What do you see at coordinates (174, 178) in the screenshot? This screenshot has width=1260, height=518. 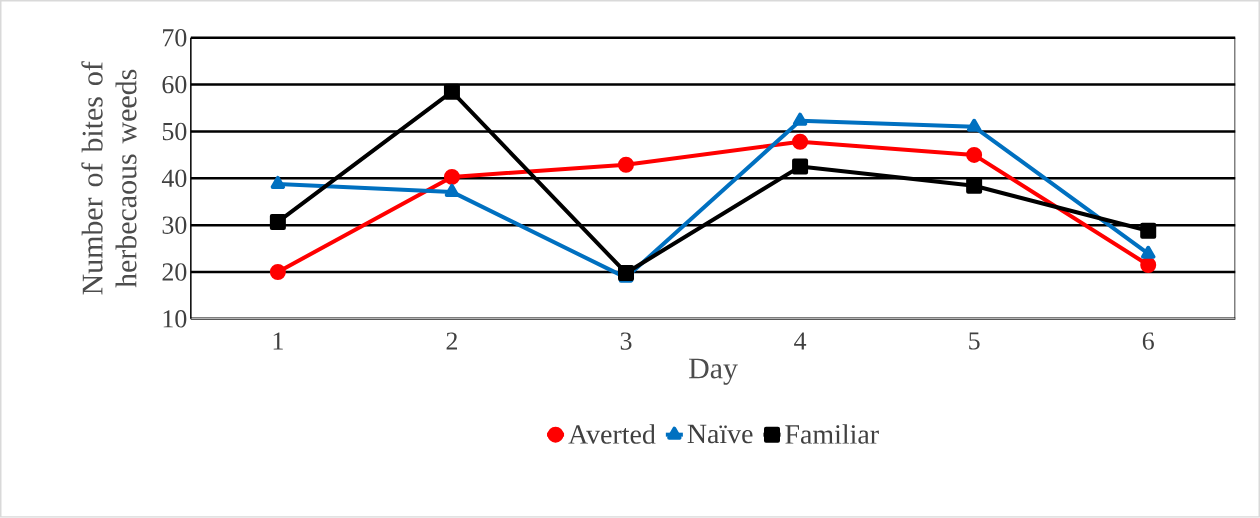 I see `y-tick-label: 40` at bounding box center [174, 178].